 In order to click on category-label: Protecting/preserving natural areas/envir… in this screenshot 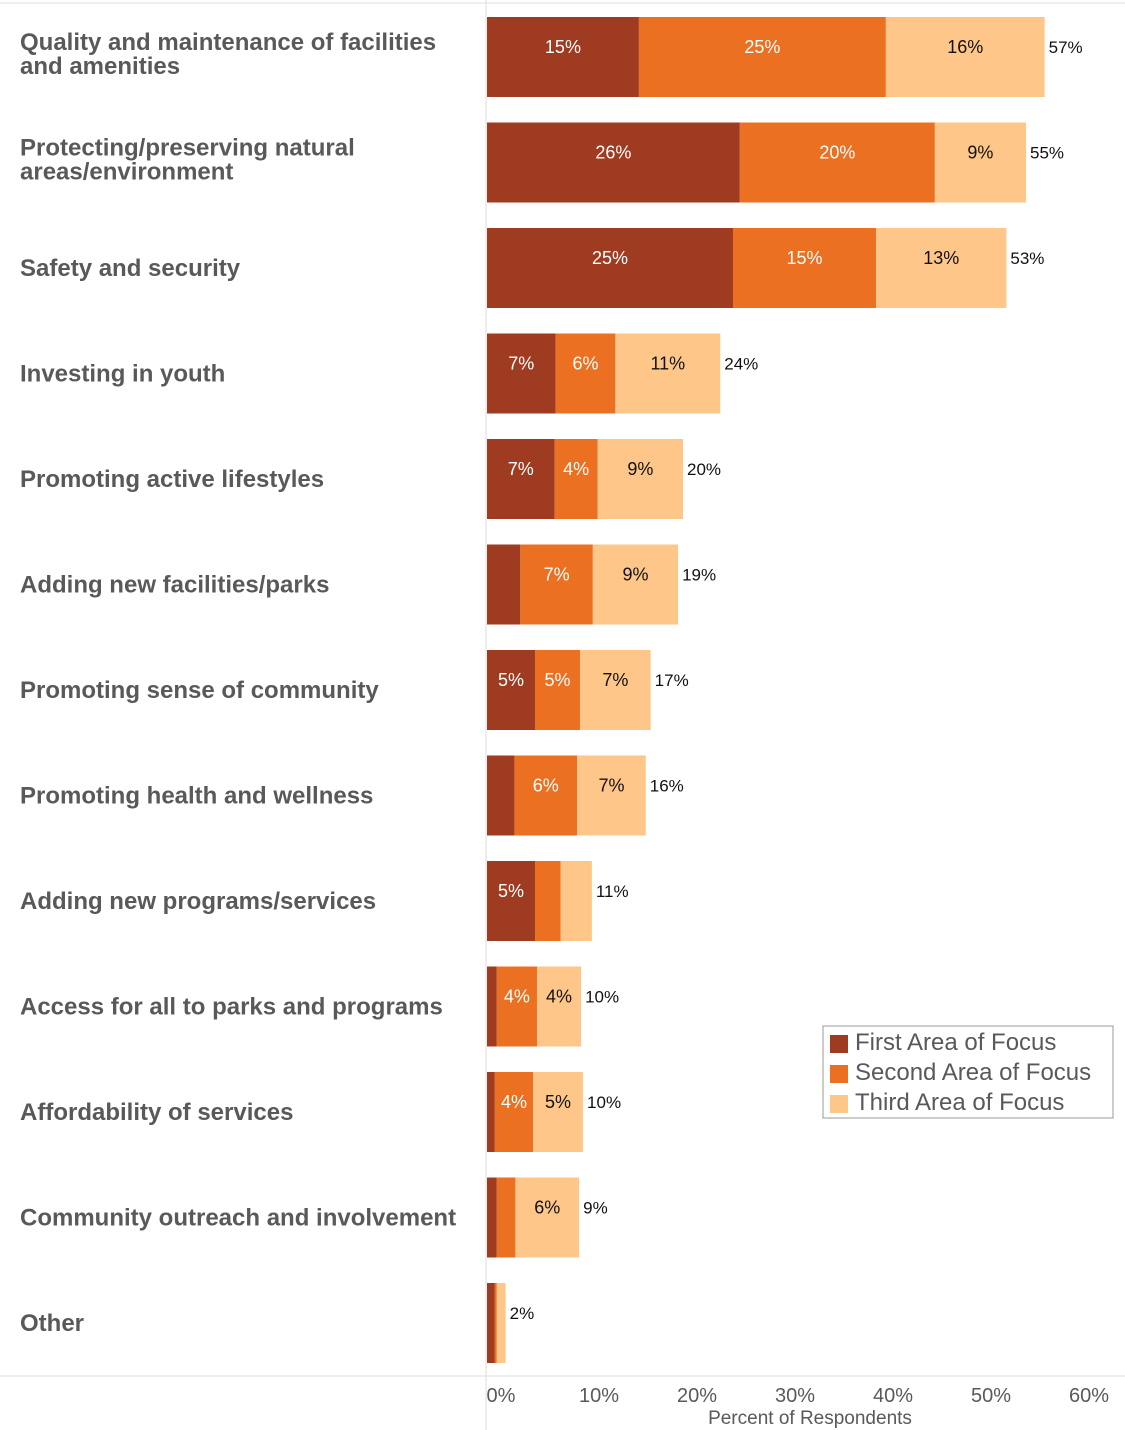, I will do `click(187, 160)`.